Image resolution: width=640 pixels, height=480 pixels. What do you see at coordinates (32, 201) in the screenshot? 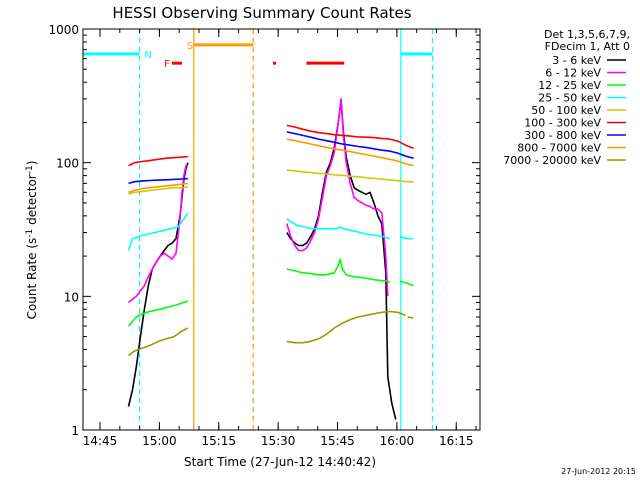
I see `y-axis-label-part2: detector` at bounding box center [32, 201].